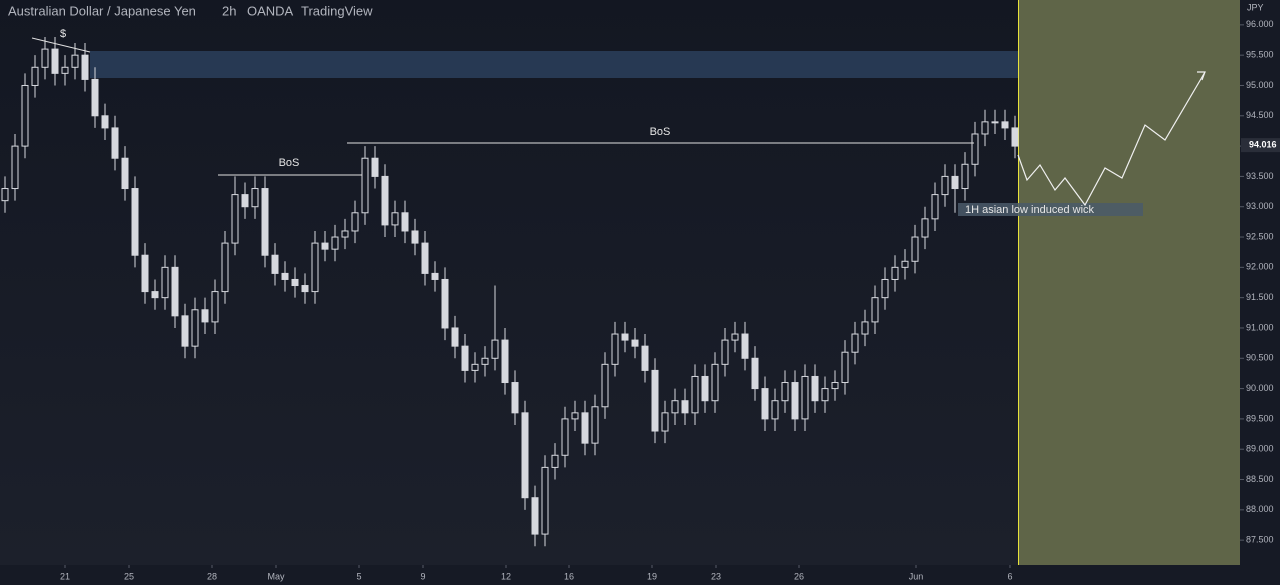 The width and height of the screenshot is (1280, 585). What do you see at coordinates (270, 10) in the screenshot?
I see `exchange: OANDA` at bounding box center [270, 10].